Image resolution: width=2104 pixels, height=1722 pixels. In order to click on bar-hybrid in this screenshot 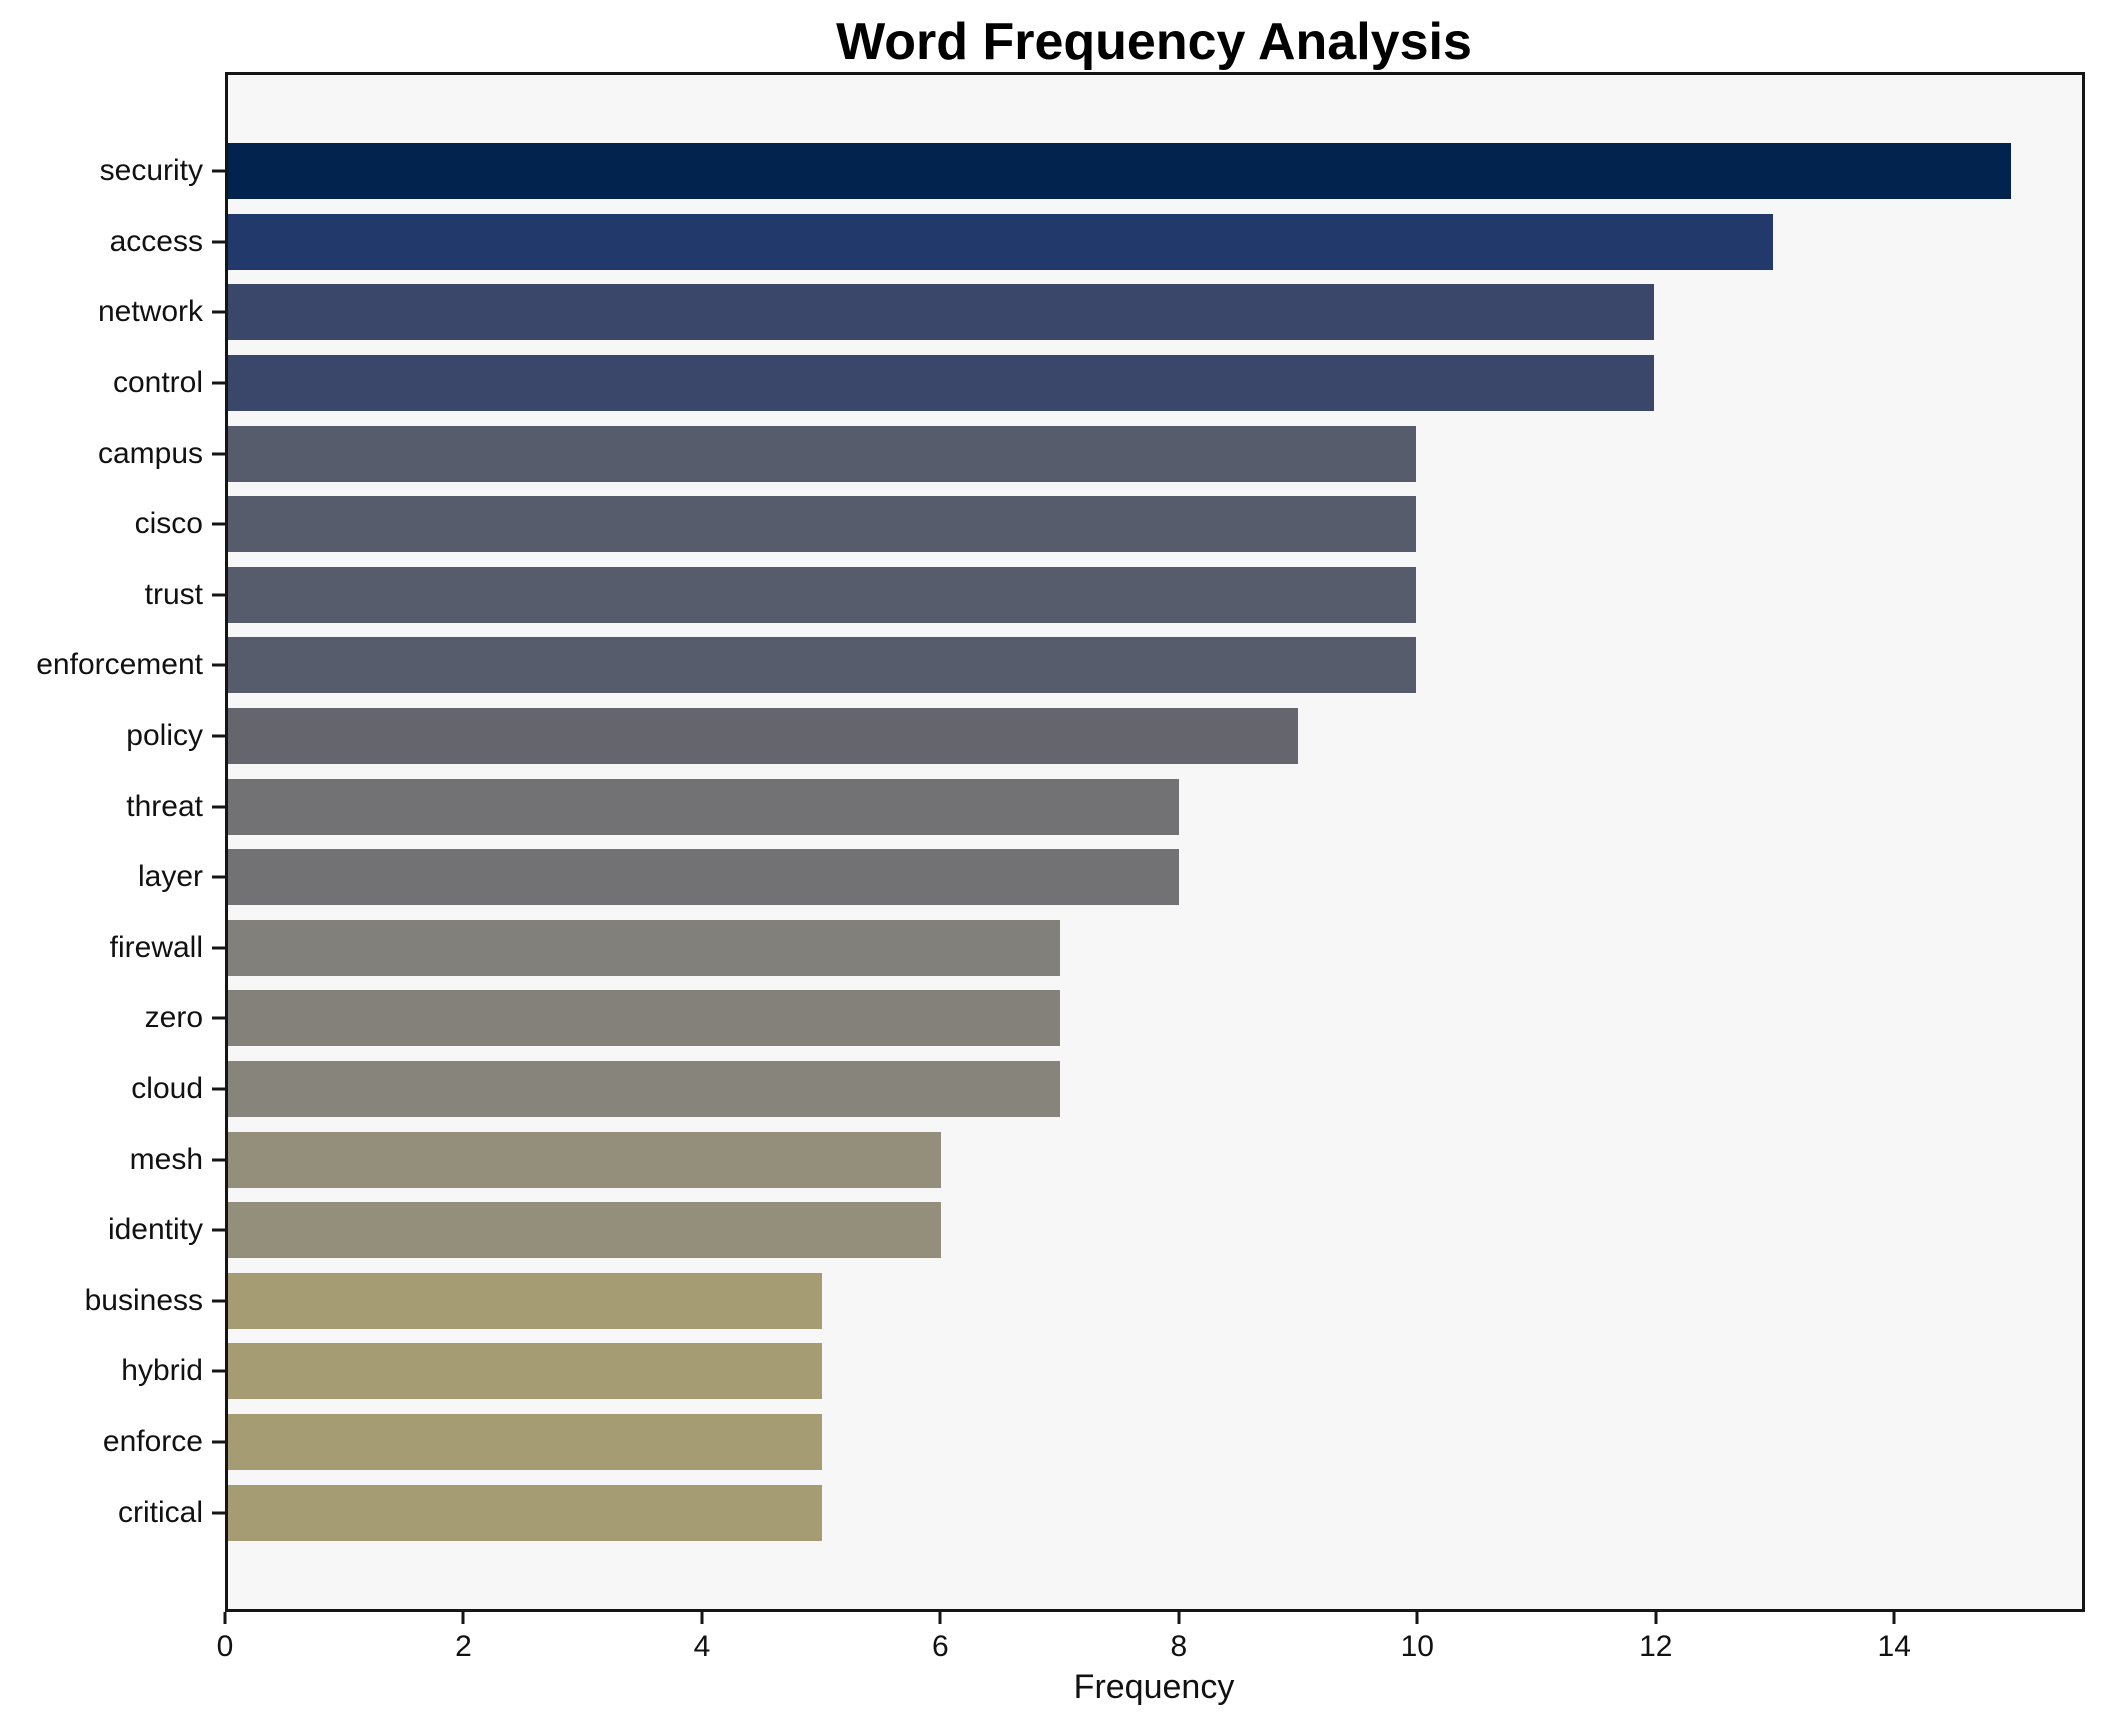, I will do `click(525, 1371)`.